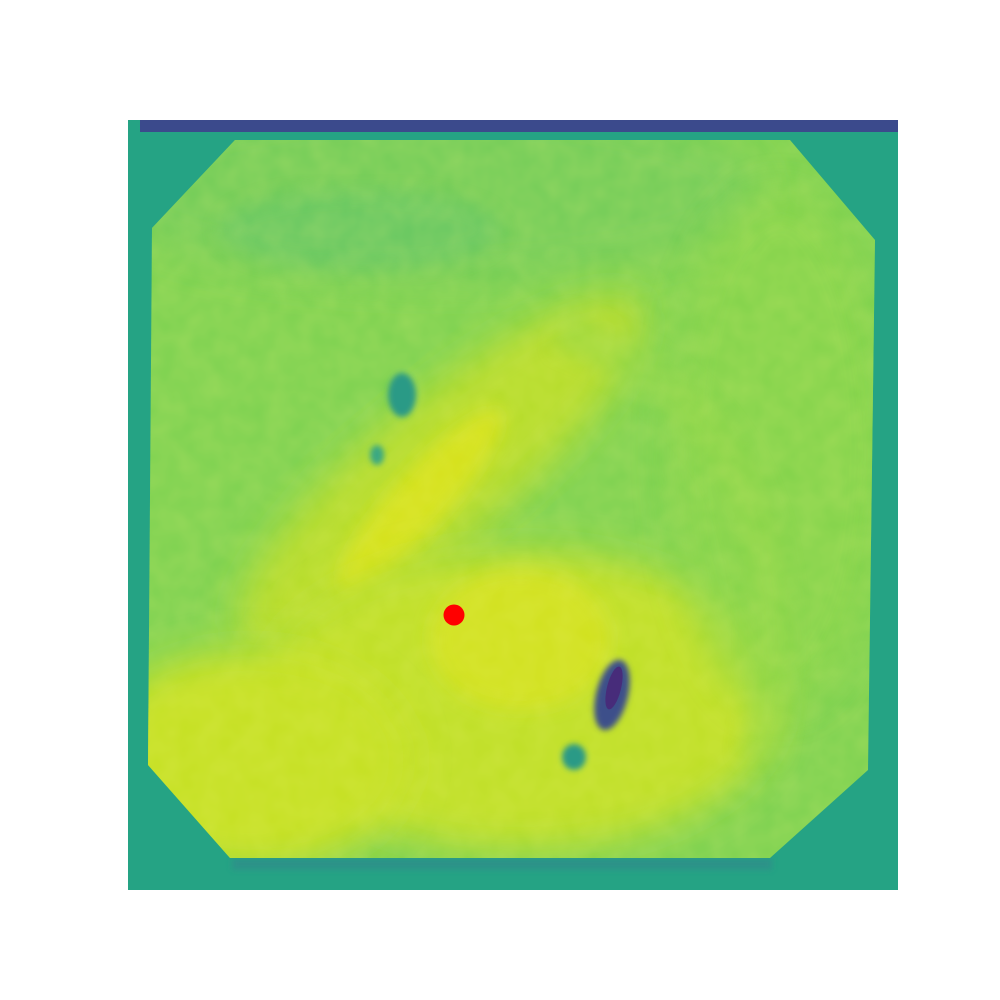  Describe the element at coordinates (519, 126) in the screenshot. I see `top-edge-stripe` at that location.